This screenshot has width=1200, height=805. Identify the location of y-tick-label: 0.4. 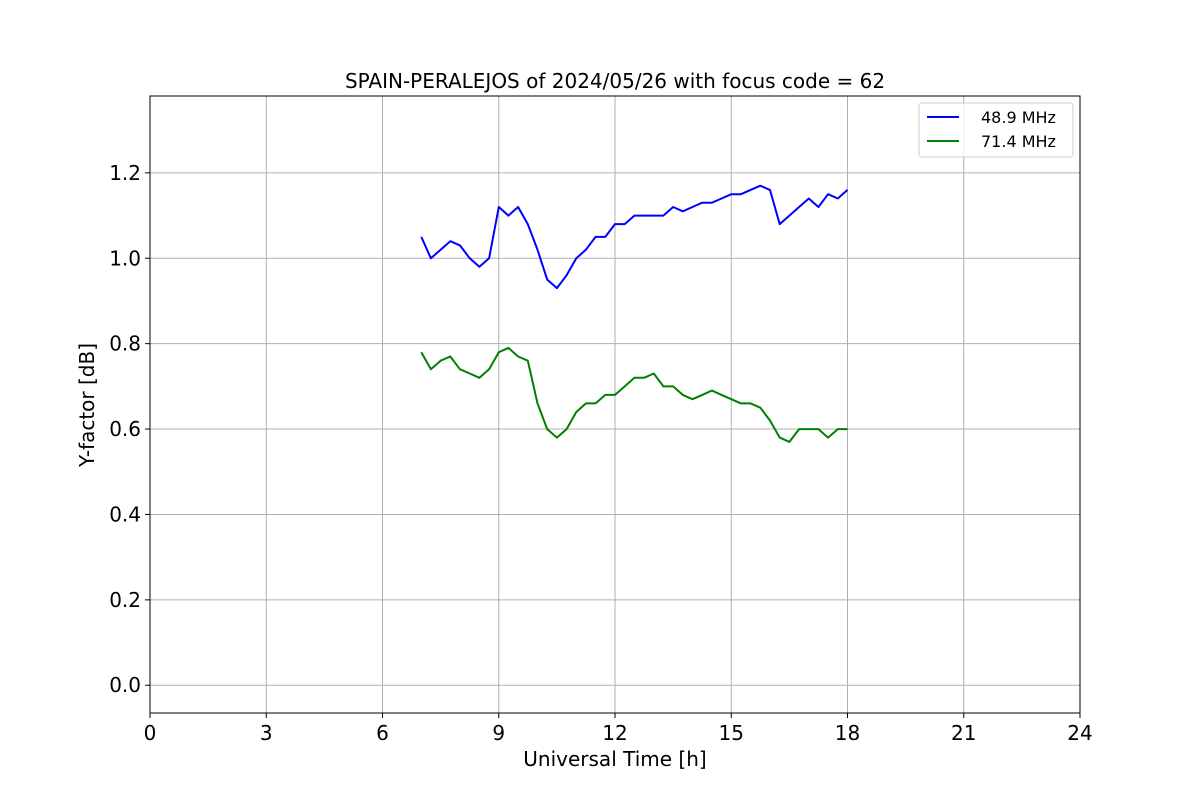
(125, 514).